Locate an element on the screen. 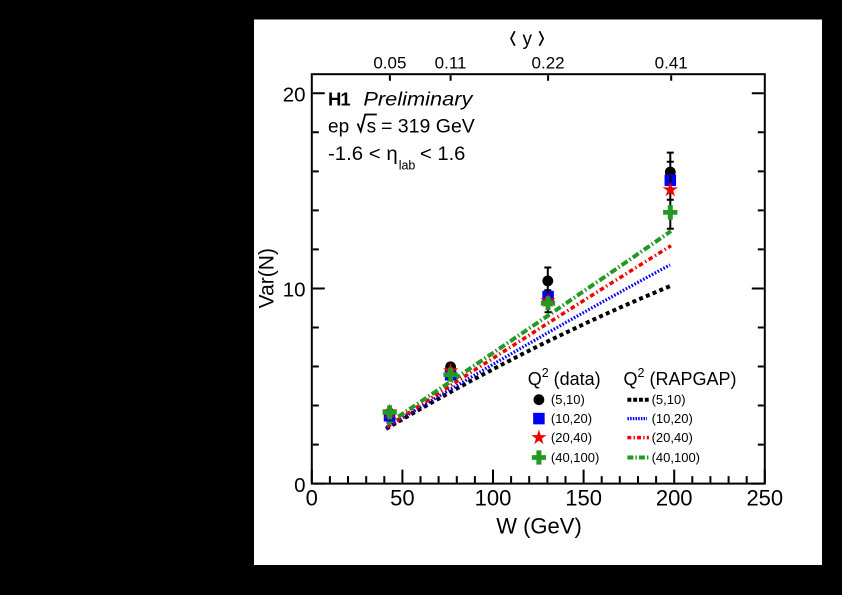 The image size is (842, 595). svg-text: 150 is located at coordinates (583, 498).